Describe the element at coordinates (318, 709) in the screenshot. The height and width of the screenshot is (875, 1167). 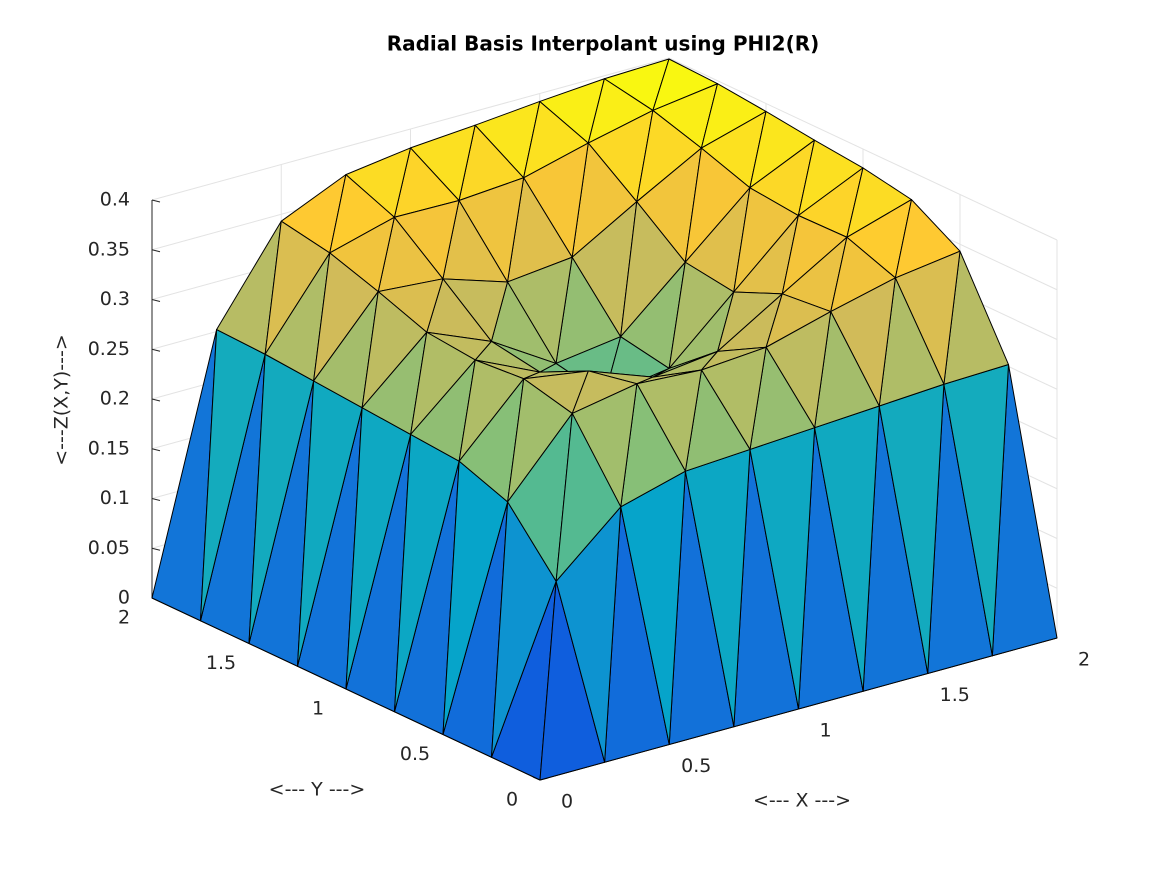
I see `y-tick-label: 1` at that location.